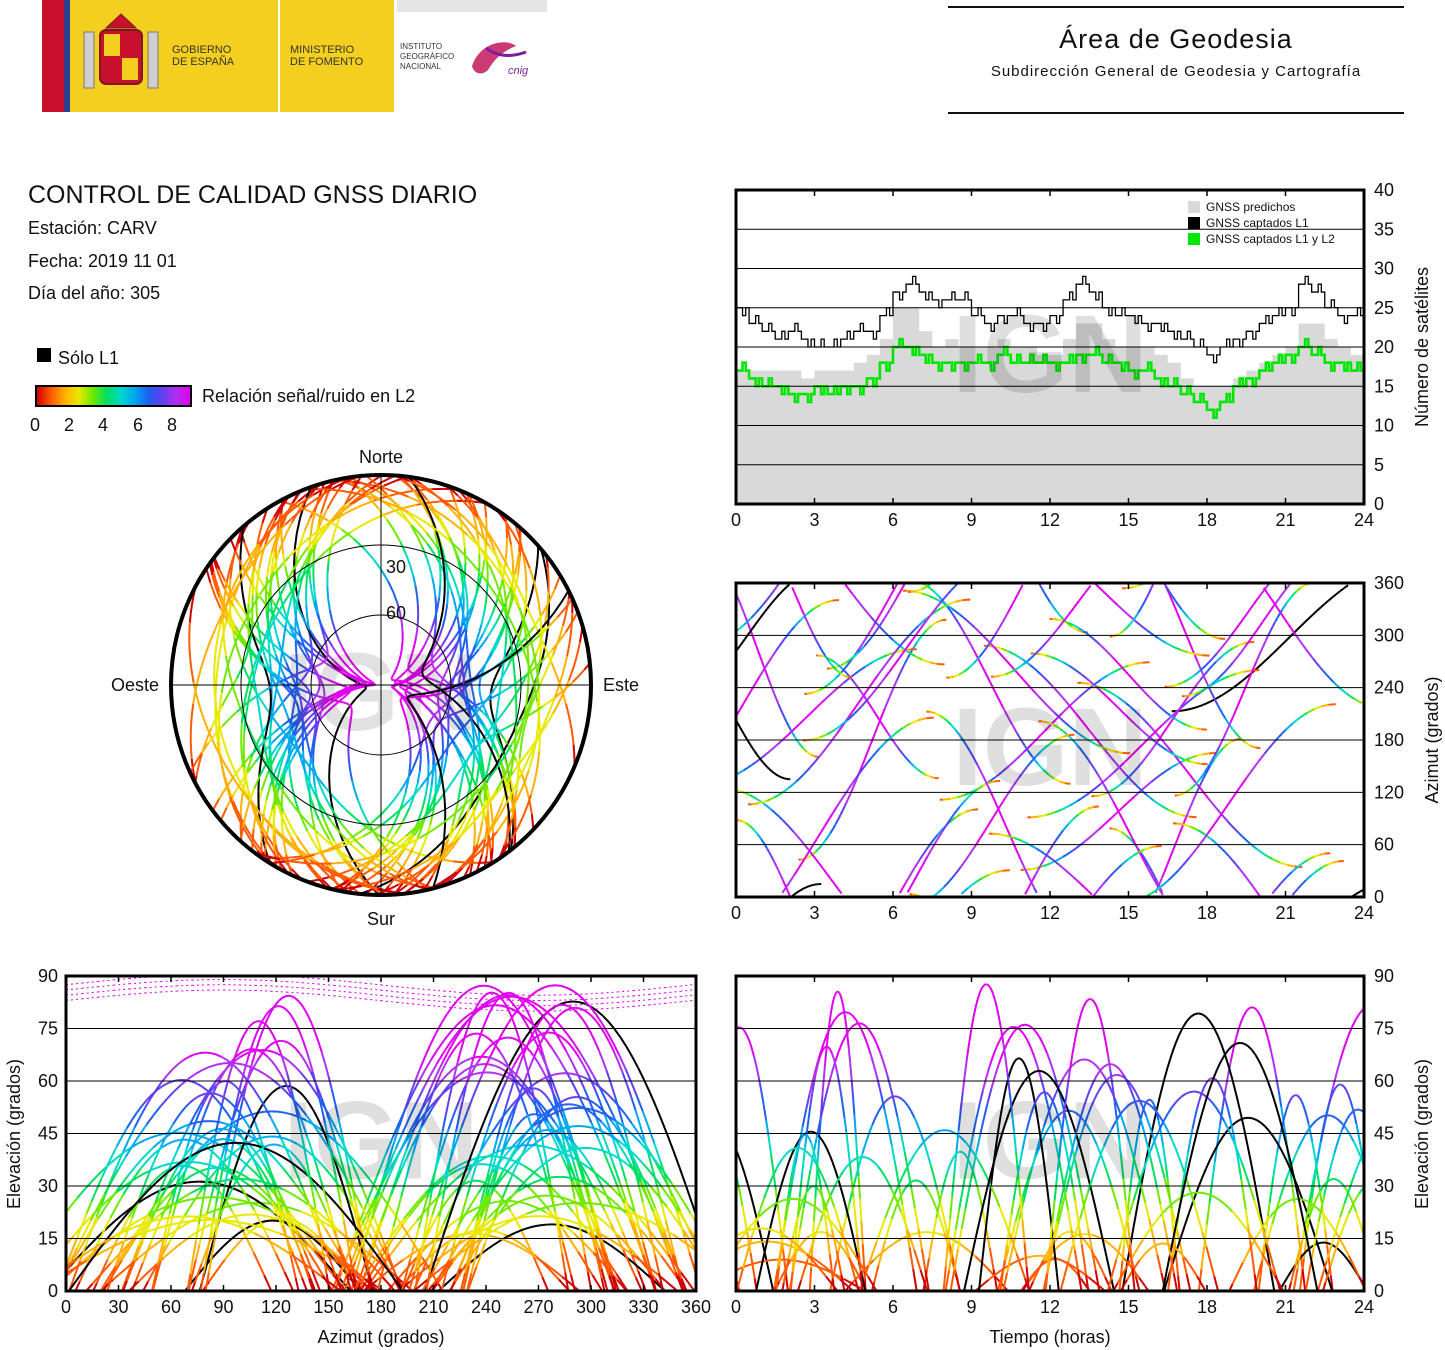 The height and width of the screenshot is (1350, 1445). Describe the element at coordinates (1379, 465) in the screenshot. I see `y-tick-label: 5` at that location.